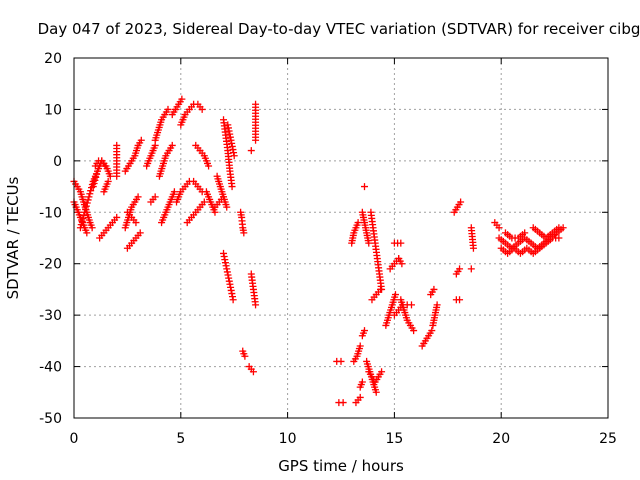 This screenshot has height=480, width=640. Describe the element at coordinates (288, 439) in the screenshot. I see `x-tick-label: 10` at that location.